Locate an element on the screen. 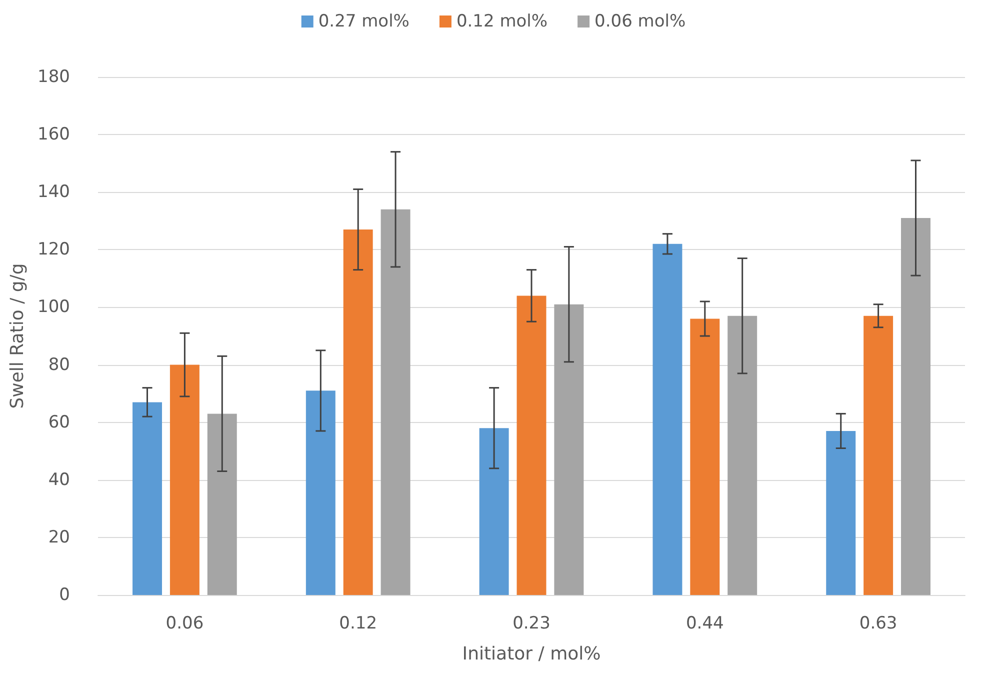  y-tick-label: 120 is located at coordinates (54, 250).